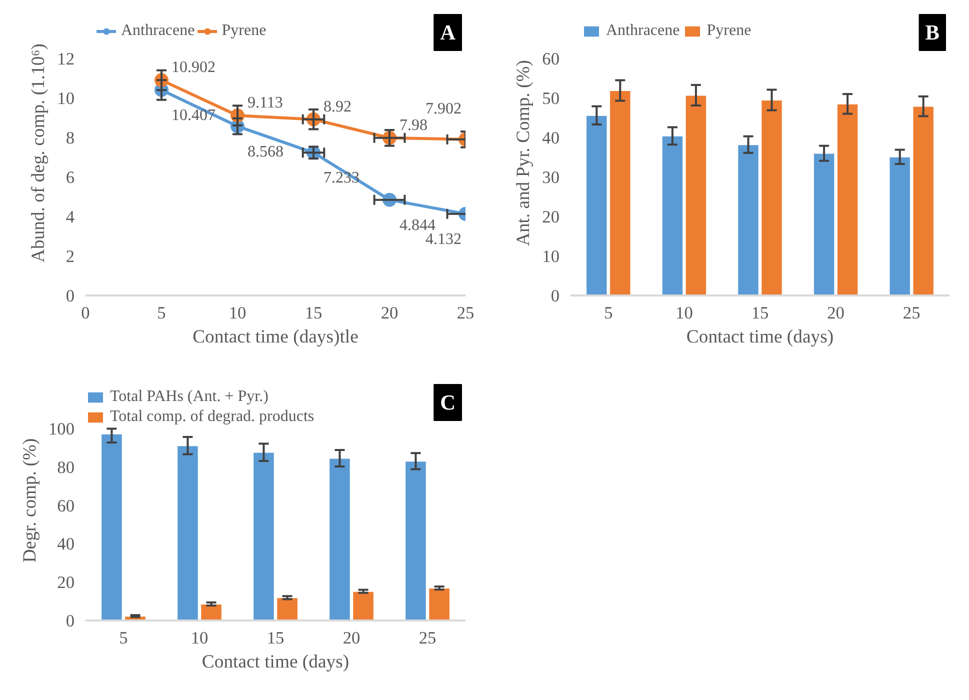 This screenshot has height=700, width=969. What do you see at coordinates (444, 109) in the screenshot?
I see `data-label: 7.902` at bounding box center [444, 109].